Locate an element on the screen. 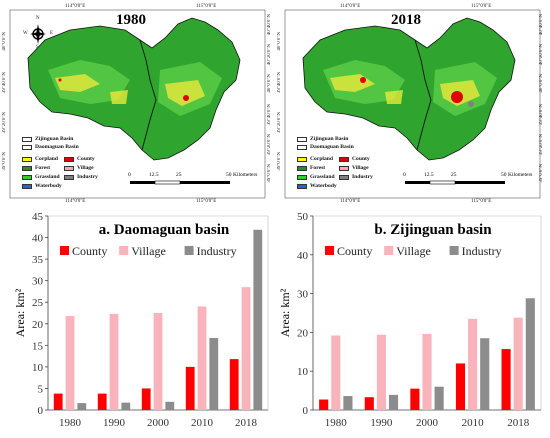  y-tick-label: 20 is located at coordinates (303, 333).